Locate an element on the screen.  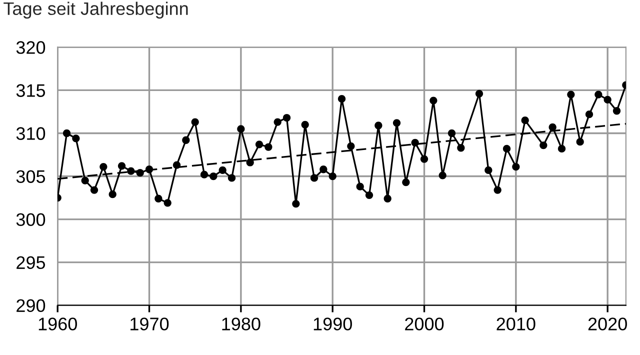
x-tick-label: 1960 is located at coordinates (57, 324).